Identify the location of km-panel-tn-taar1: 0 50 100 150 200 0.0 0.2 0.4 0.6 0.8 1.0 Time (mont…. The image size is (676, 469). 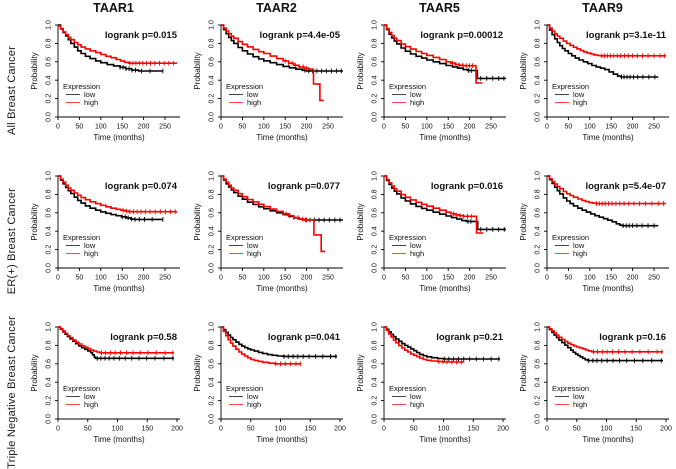
(105, 392).